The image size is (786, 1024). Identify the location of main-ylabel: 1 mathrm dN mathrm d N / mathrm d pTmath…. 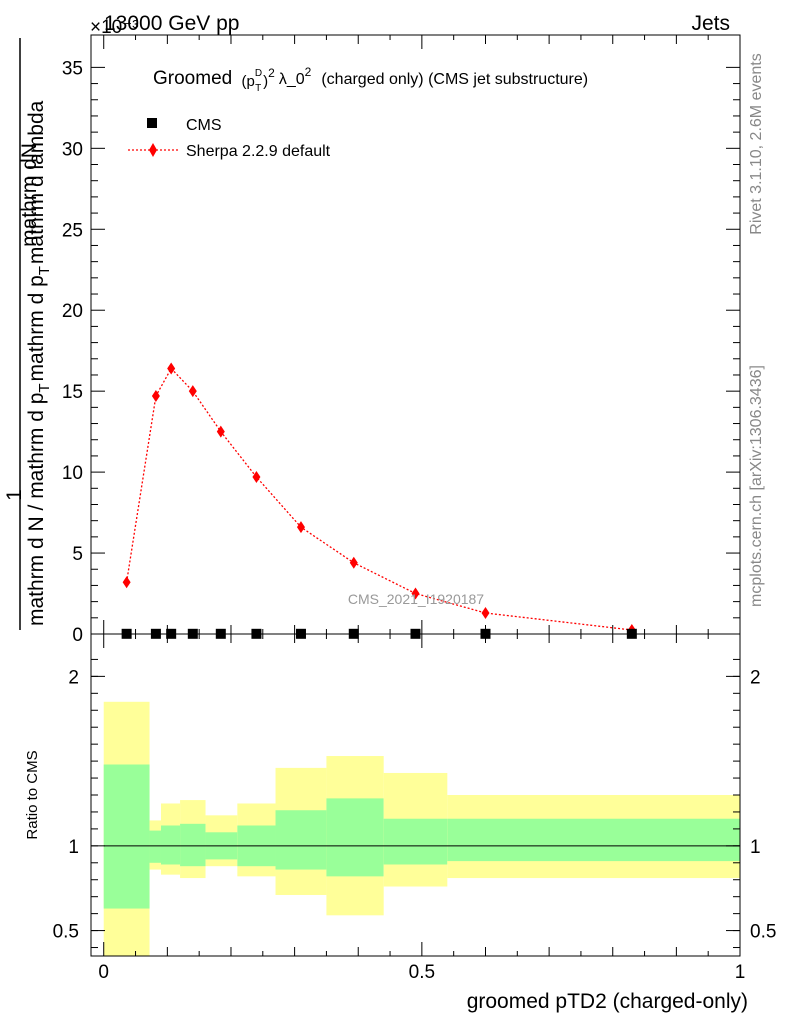
(28, 334).